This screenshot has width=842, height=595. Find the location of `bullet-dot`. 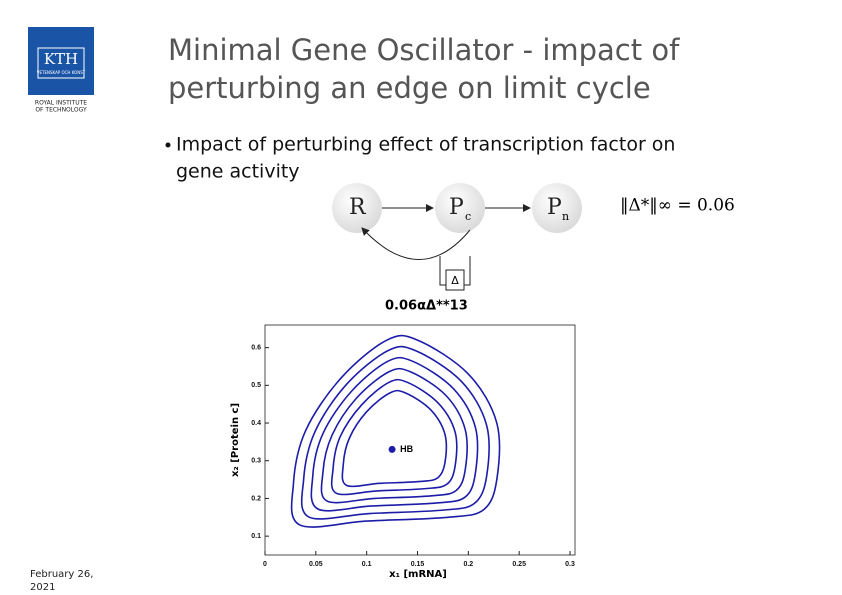

bullet-dot is located at coordinates (168, 145).